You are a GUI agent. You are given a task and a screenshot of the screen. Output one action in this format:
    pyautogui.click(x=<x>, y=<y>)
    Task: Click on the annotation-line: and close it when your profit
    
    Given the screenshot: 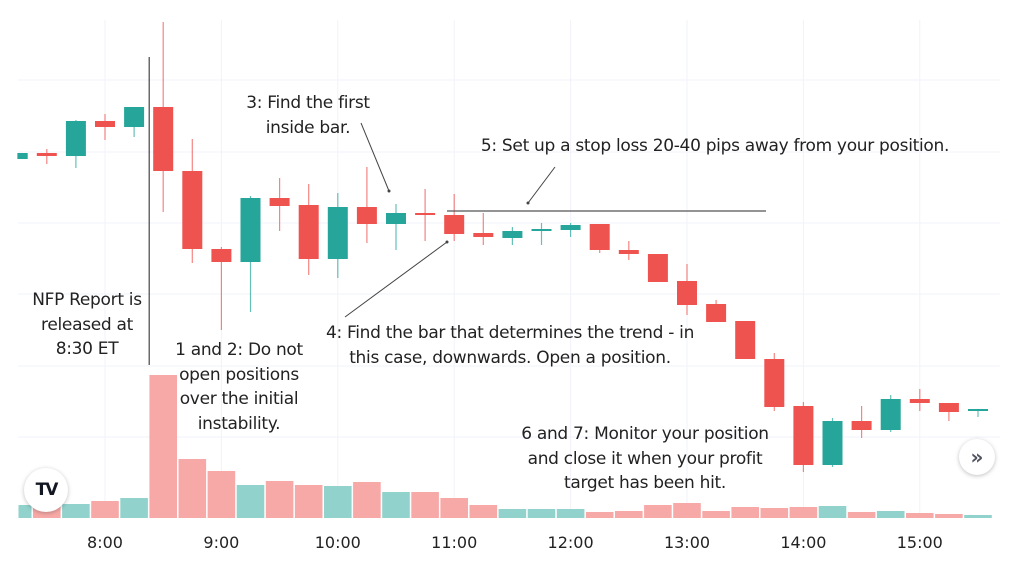 What is the action you would take?
    pyautogui.click(x=645, y=458)
    